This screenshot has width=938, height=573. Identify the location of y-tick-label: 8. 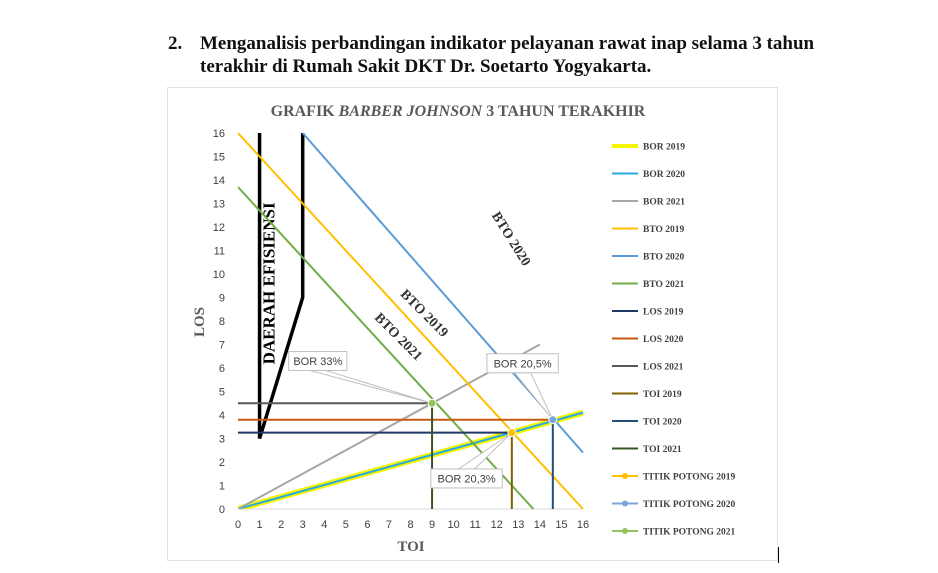
(222, 322).